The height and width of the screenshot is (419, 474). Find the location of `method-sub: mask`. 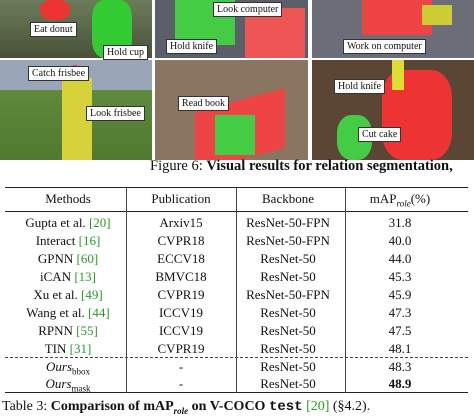

method-sub: mask is located at coordinates (81, 388).